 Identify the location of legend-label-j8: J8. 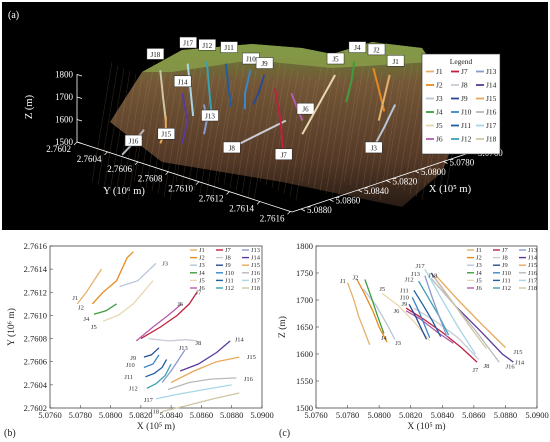
(464, 85).